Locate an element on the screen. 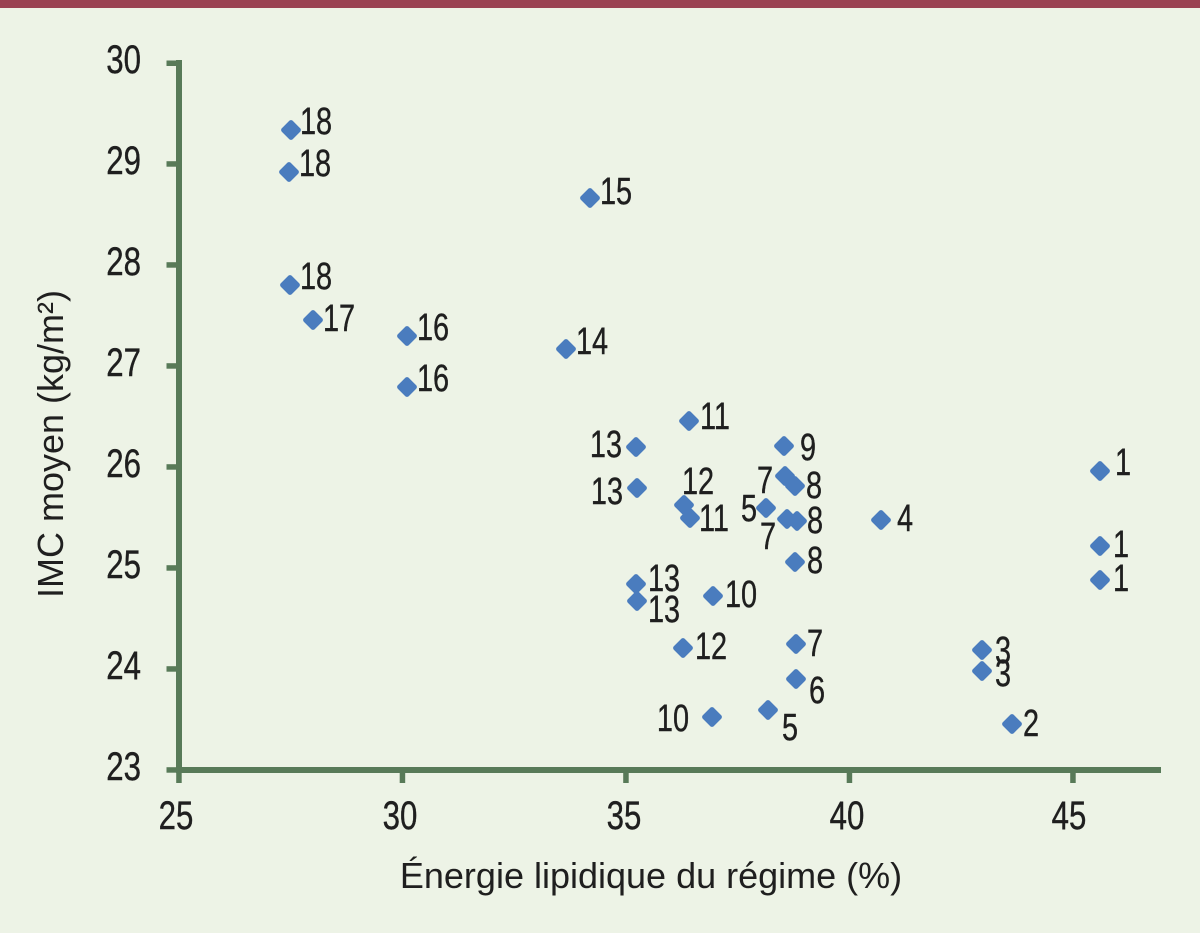 The height and width of the screenshot is (933, 1200). svg-text: 2 is located at coordinates (1031, 723).